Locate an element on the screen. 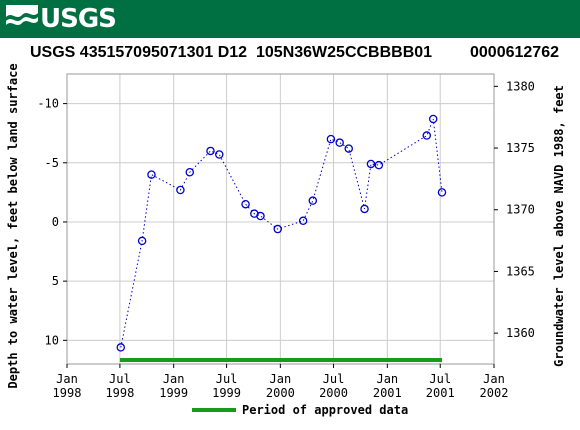 The width and height of the screenshot is (580, 430). site-id: USGS 435157095071301 D12 is located at coordinates (139, 52).